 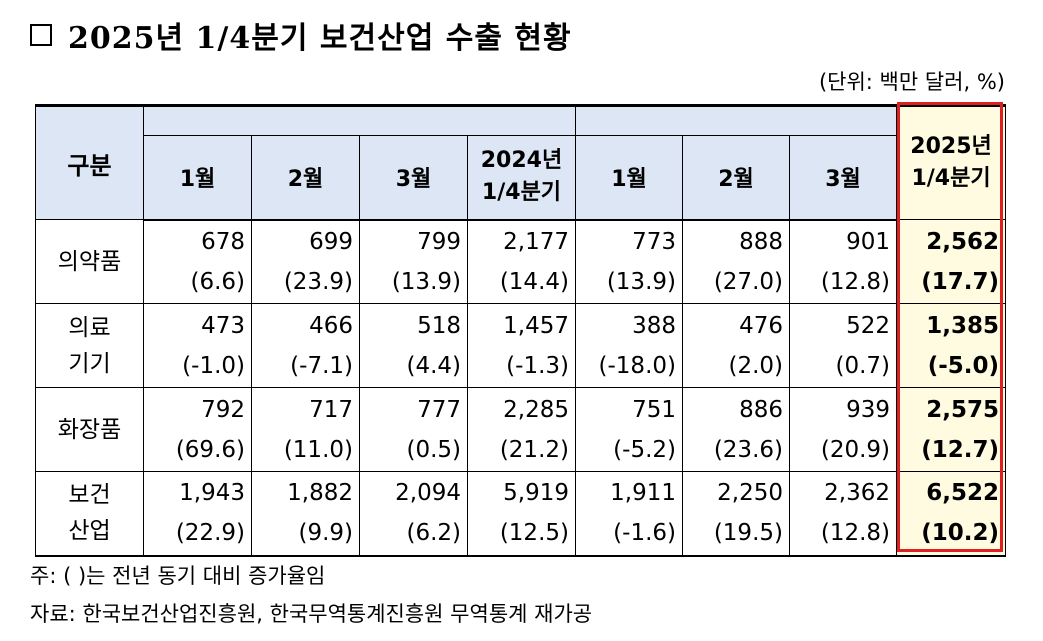 I want to click on data-cell: 888 (27.0), so click(x=736, y=261).